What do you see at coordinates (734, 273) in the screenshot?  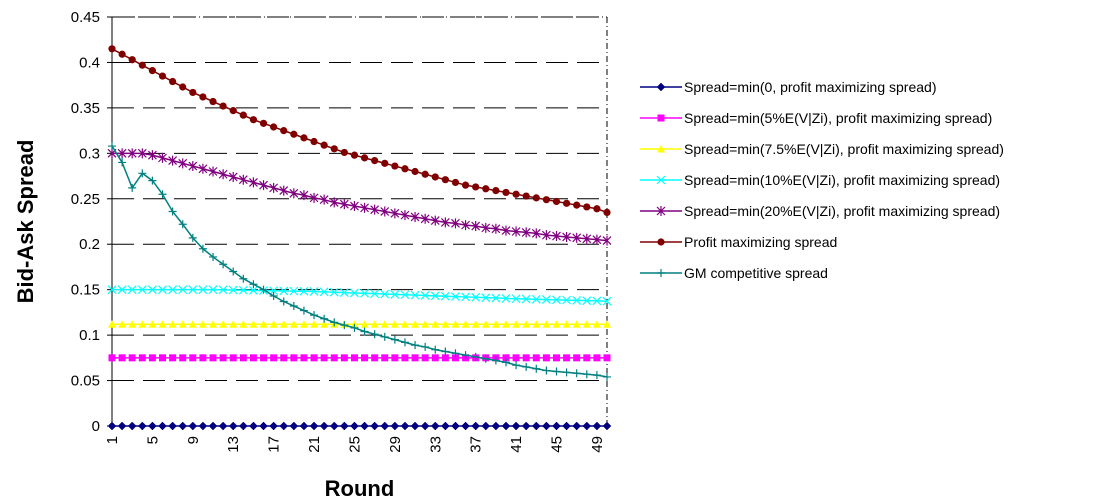 I see `legend-item: GM competitive spread` at bounding box center [734, 273].